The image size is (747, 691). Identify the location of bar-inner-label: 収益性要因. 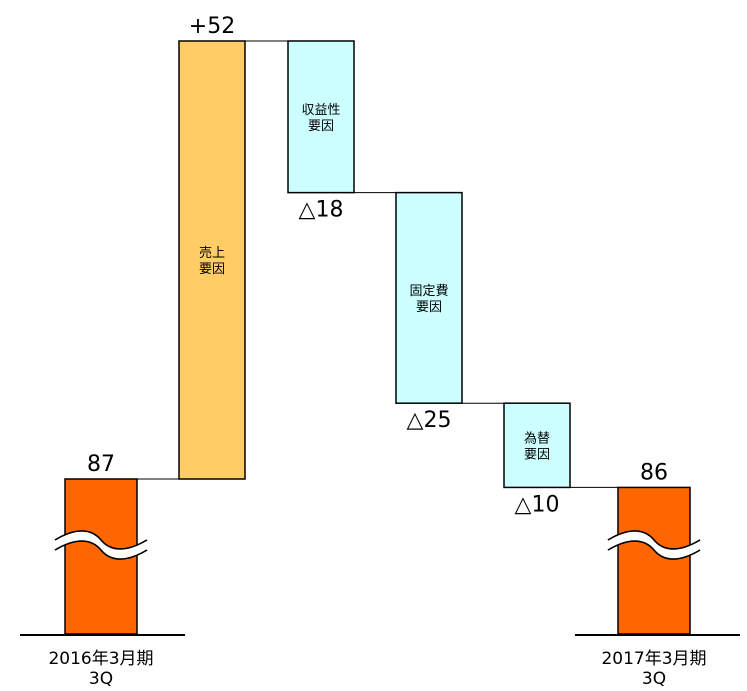
(320, 118).